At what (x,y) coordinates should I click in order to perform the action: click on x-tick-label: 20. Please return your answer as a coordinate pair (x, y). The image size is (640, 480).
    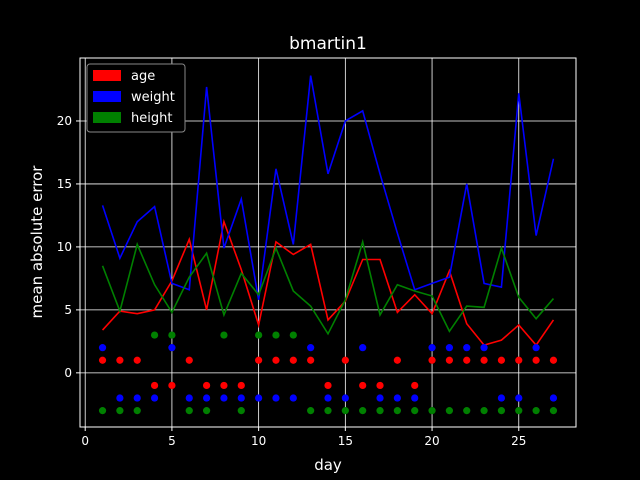
    Looking at the image, I should click on (431, 441).